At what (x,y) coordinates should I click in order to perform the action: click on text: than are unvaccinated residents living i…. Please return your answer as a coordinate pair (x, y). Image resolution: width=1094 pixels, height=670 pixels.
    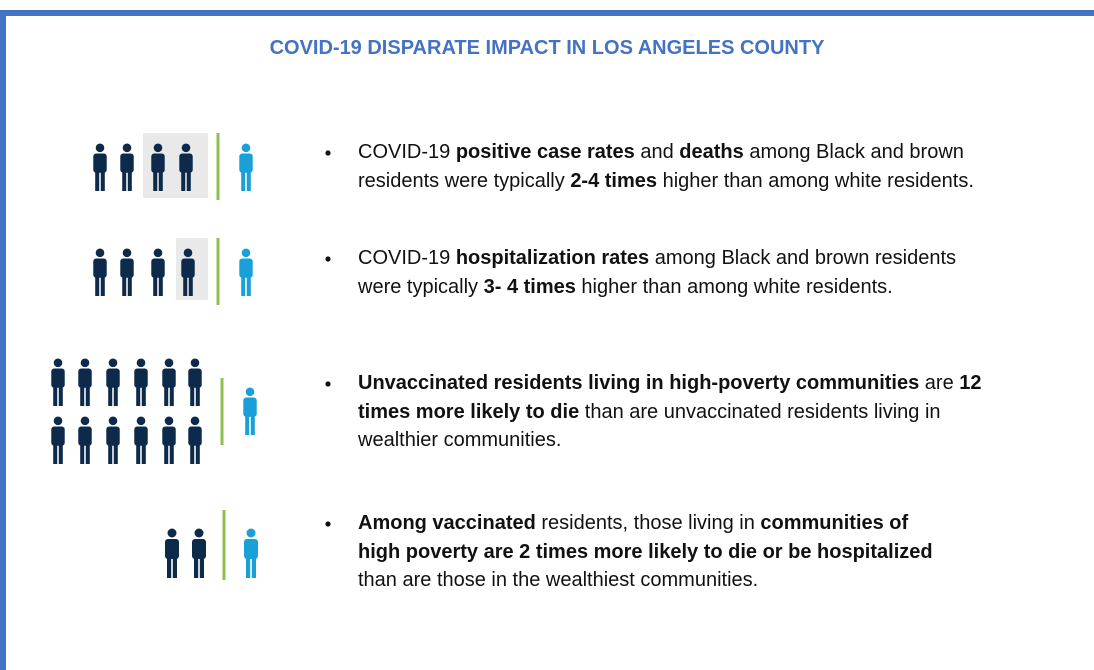
    Looking at the image, I should click on (760, 411).